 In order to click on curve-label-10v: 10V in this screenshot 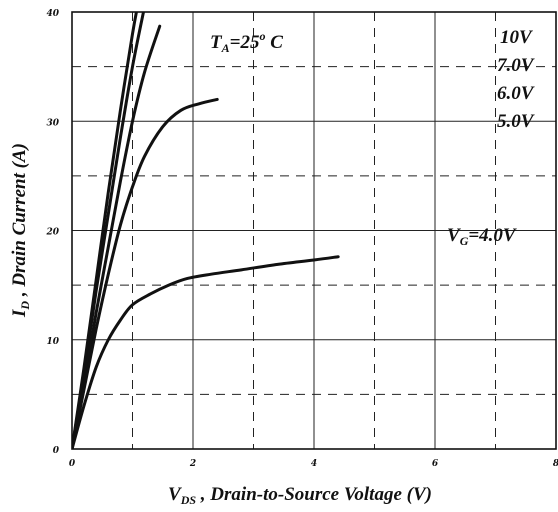, I will do `click(516, 37)`.